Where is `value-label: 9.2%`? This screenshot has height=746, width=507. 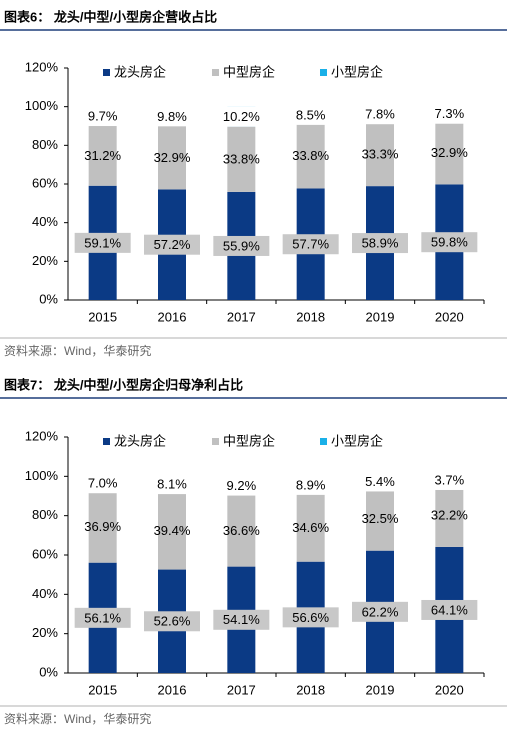 value-label: 9.2% is located at coordinates (242, 485).